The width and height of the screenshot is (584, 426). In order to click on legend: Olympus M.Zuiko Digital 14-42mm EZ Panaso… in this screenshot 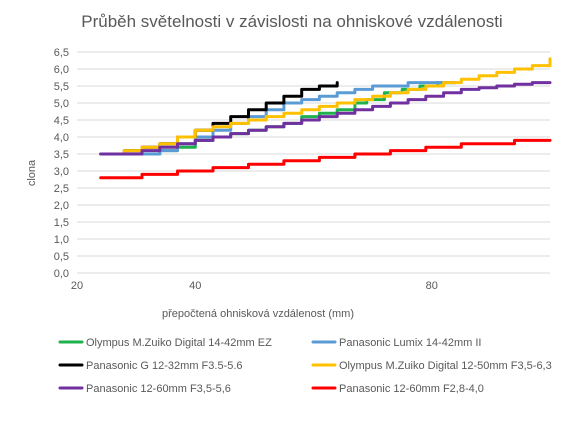, I will do `click(305, 366)`.